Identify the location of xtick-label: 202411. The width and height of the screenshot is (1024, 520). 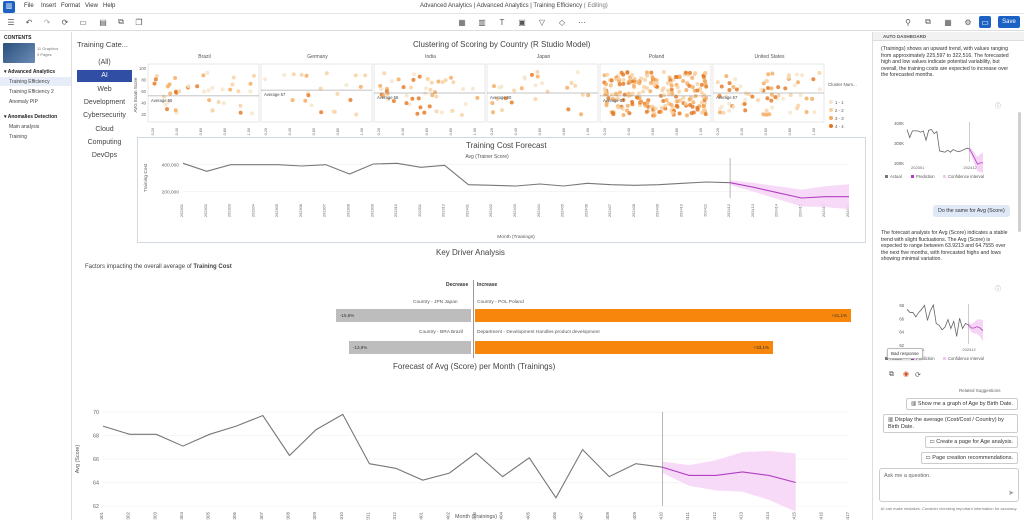
(687, 515).